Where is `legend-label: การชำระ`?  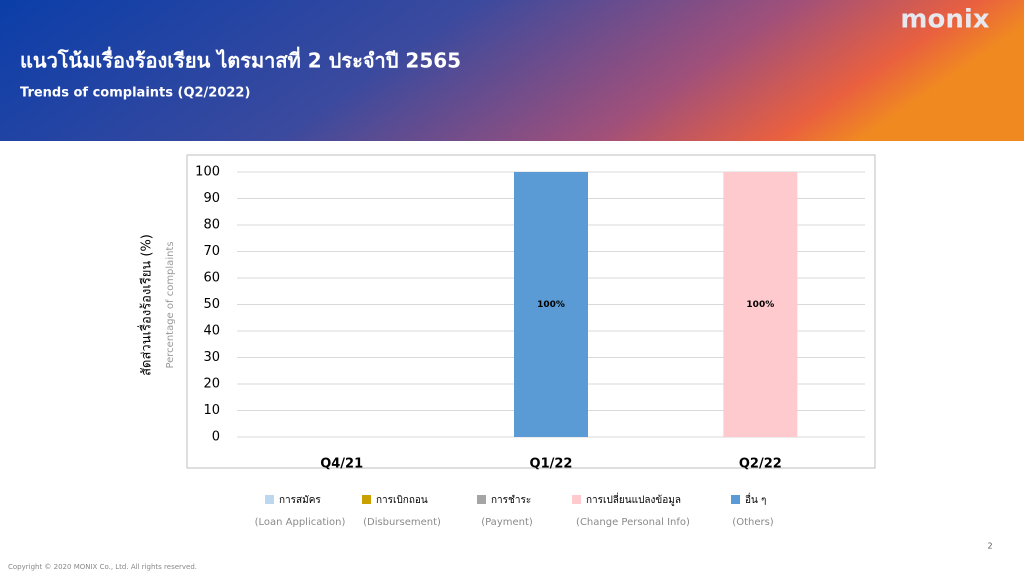 legend-label: การชำระ is located at coordinates (511, 500).